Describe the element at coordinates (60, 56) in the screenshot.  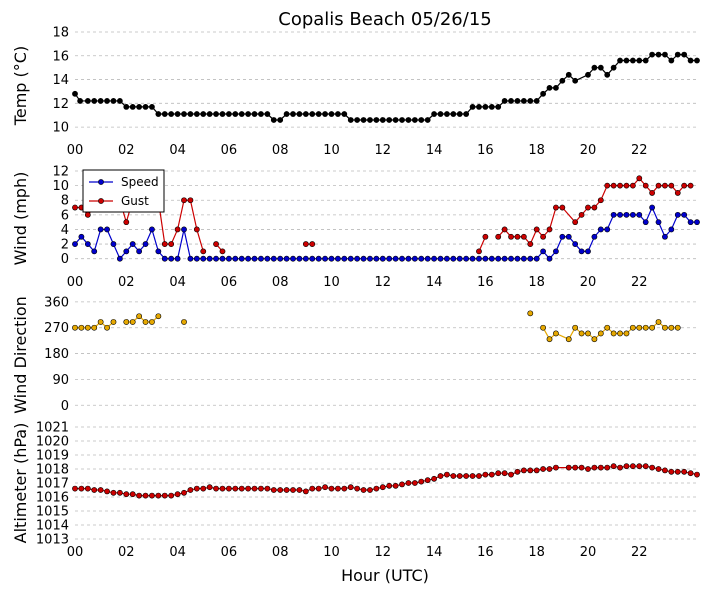
I see `temperature-y-tick-label: 16` at that location.